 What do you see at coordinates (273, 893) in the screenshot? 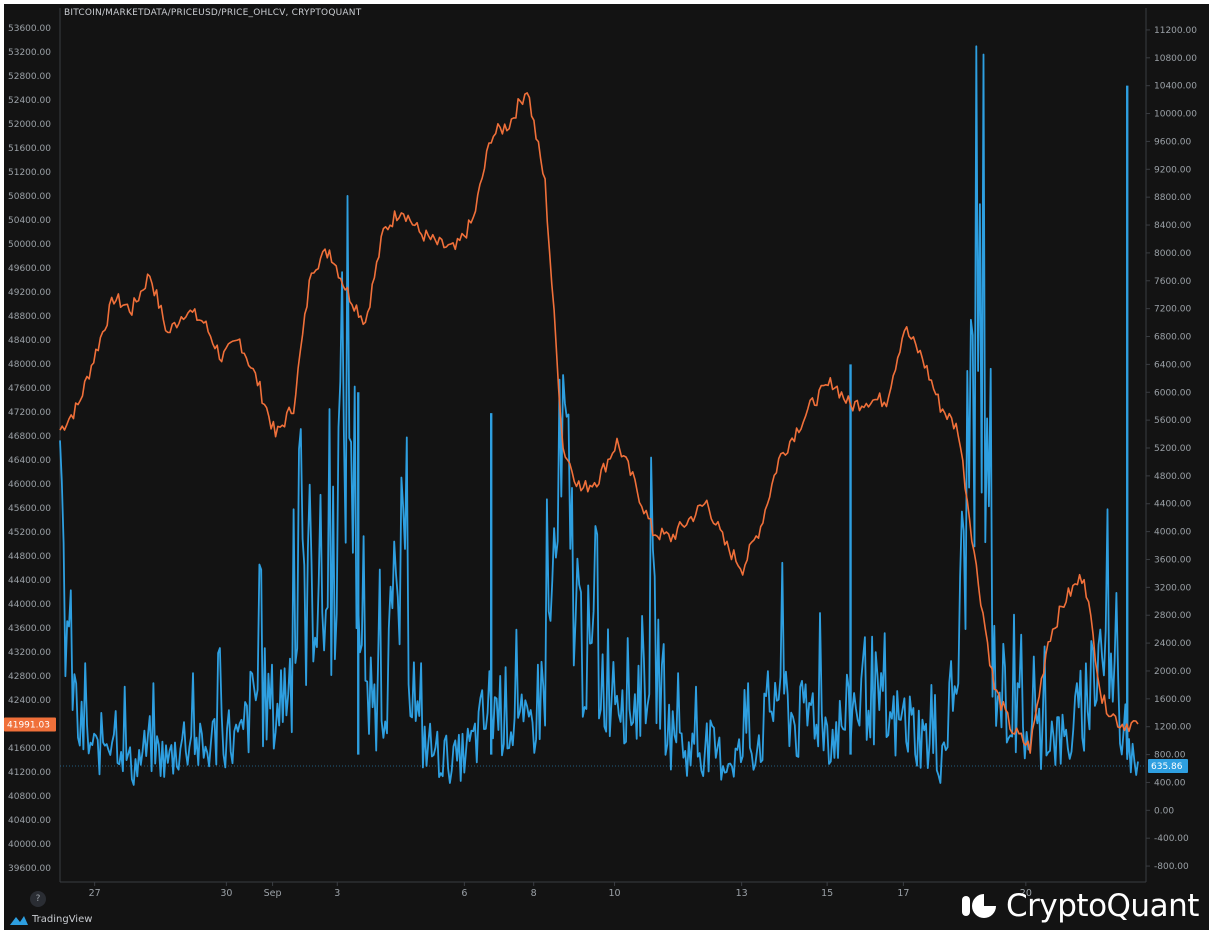
I see `x-tick-label: Sep` at bounding box center [273, 893].